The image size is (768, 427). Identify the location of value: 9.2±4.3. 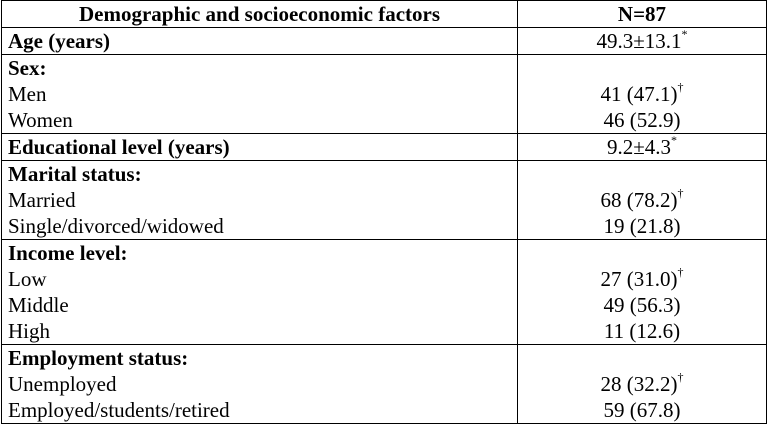
(639, 147).